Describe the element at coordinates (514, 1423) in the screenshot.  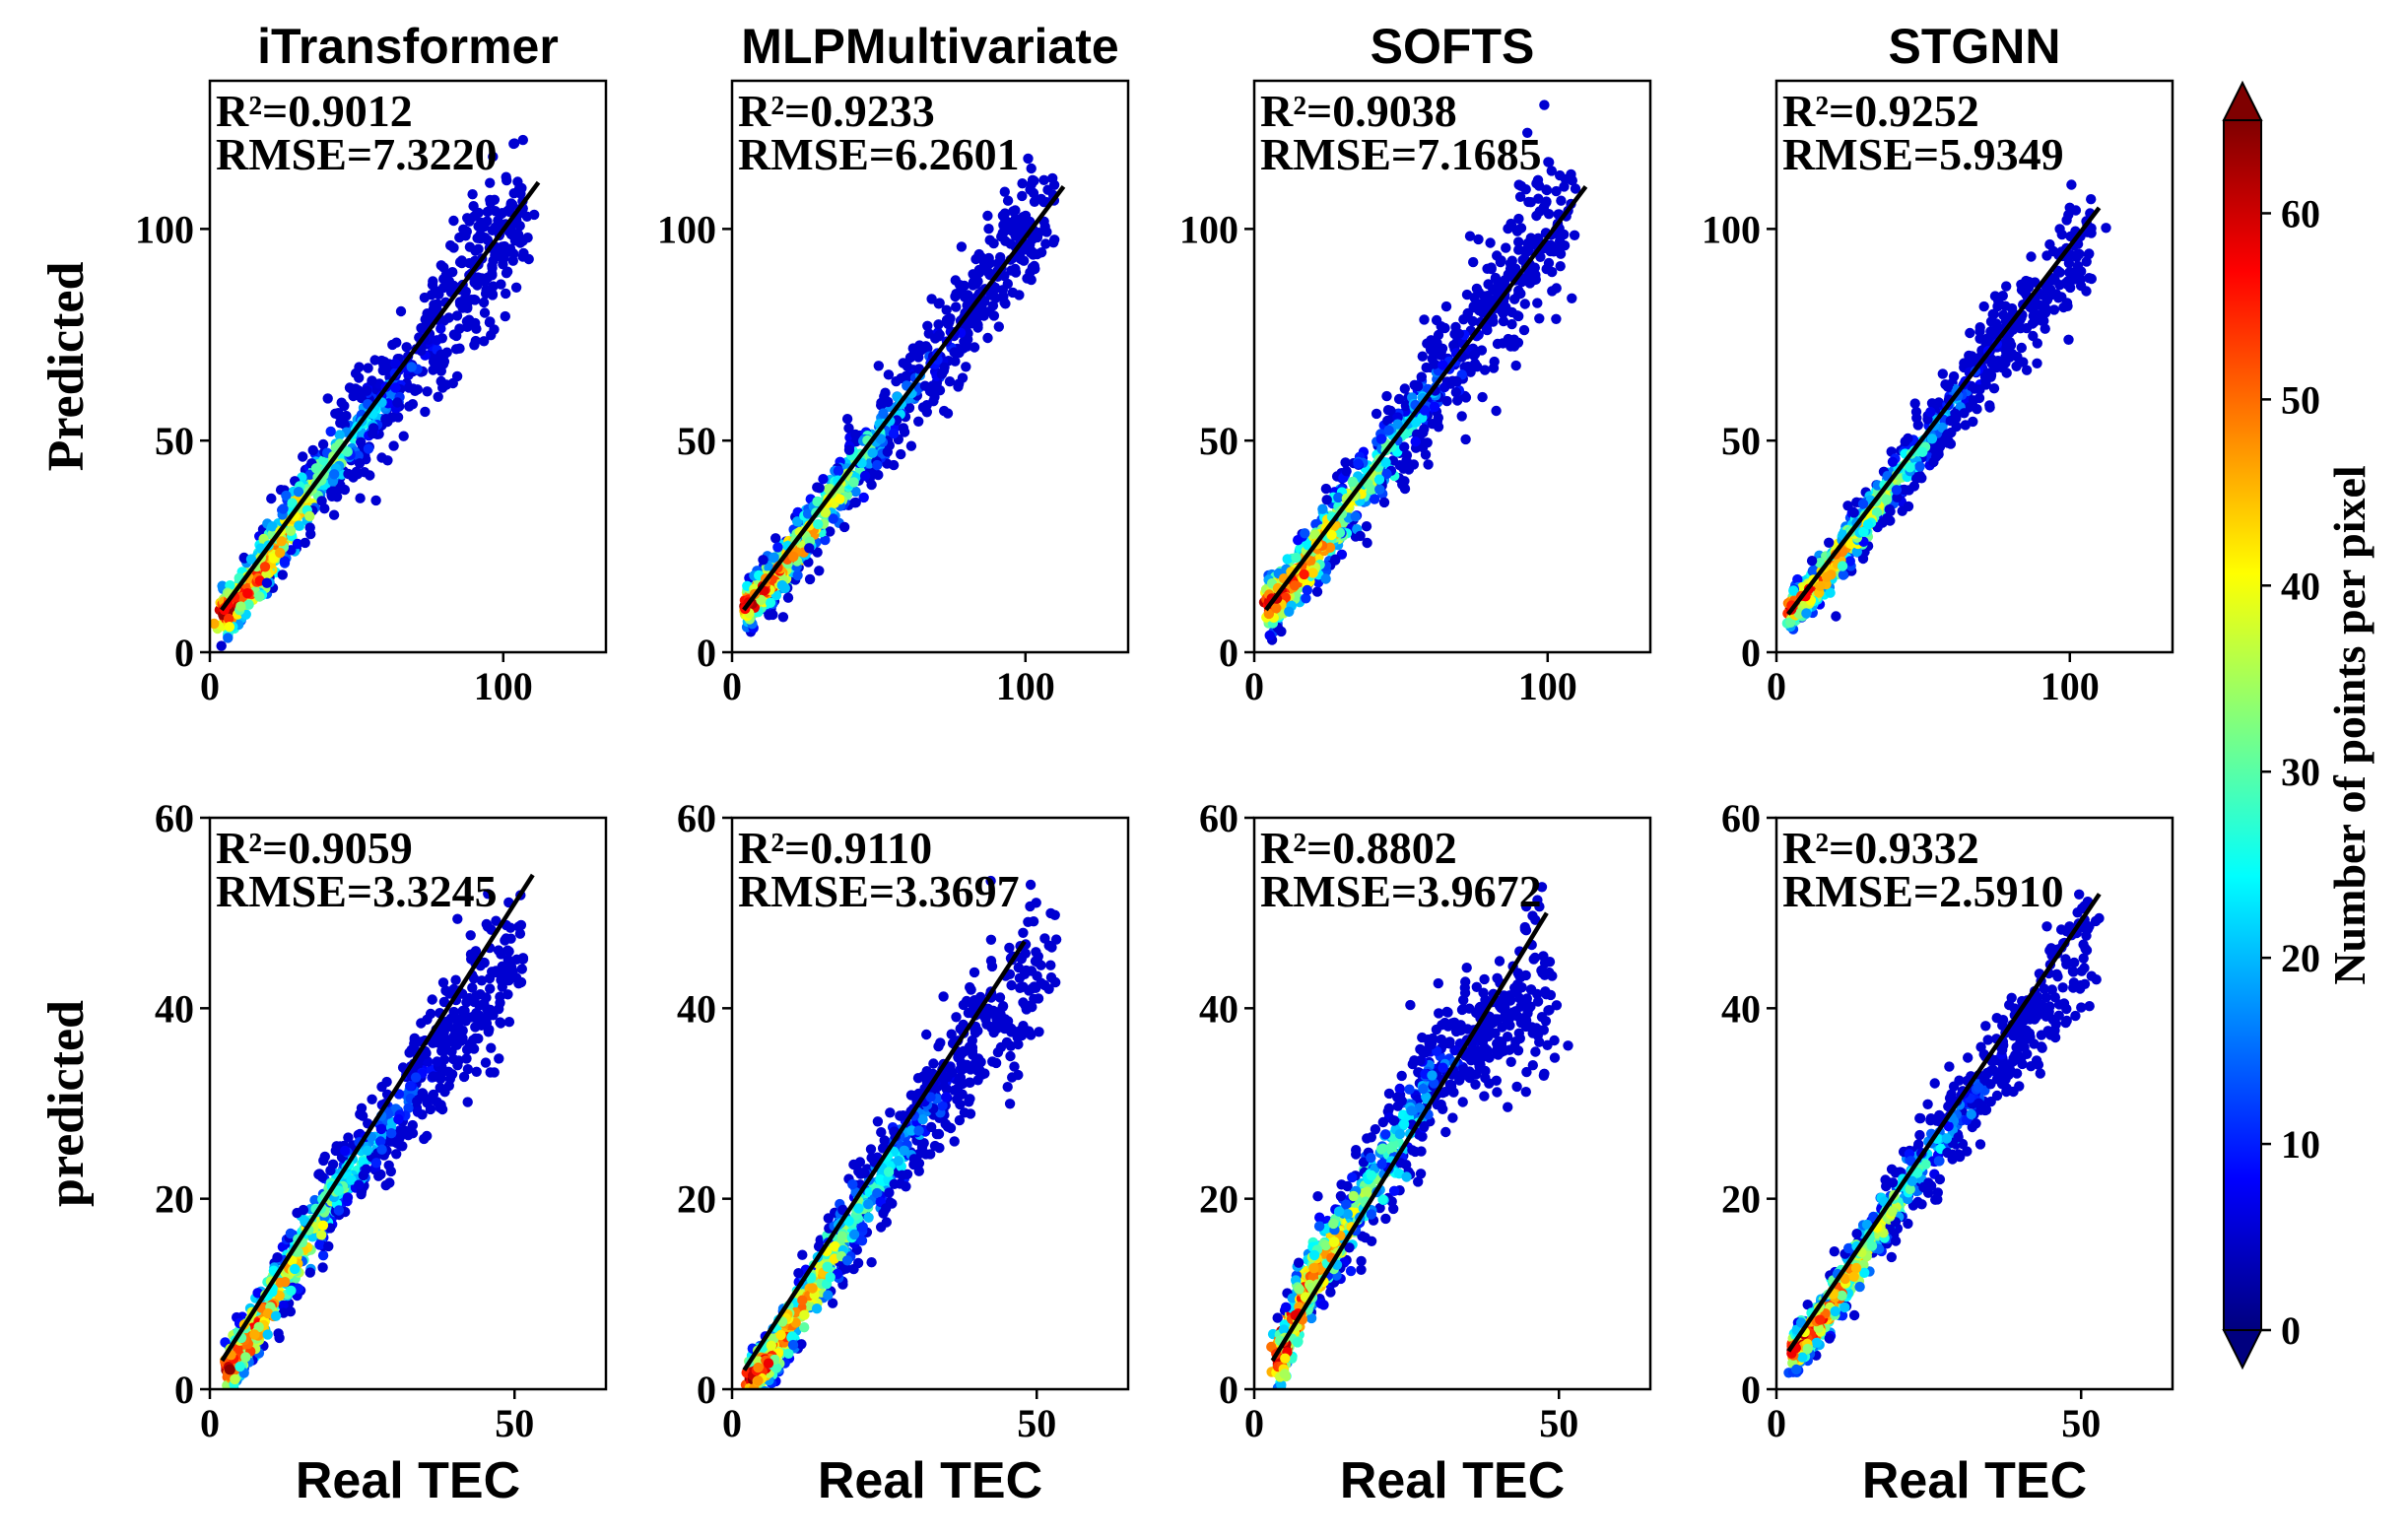
I see `x-tick-label: 50` at that location.